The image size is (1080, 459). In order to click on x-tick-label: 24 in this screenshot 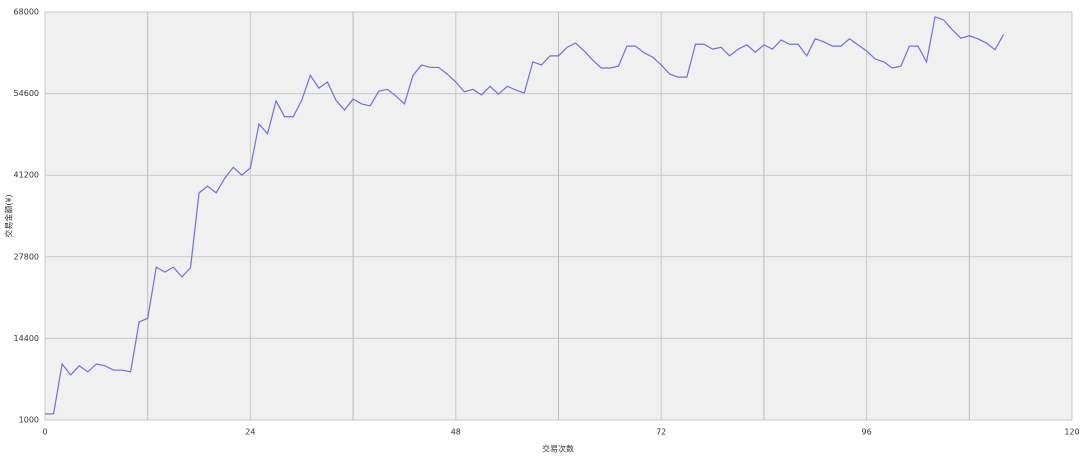, I will do `click(250, 432)`.